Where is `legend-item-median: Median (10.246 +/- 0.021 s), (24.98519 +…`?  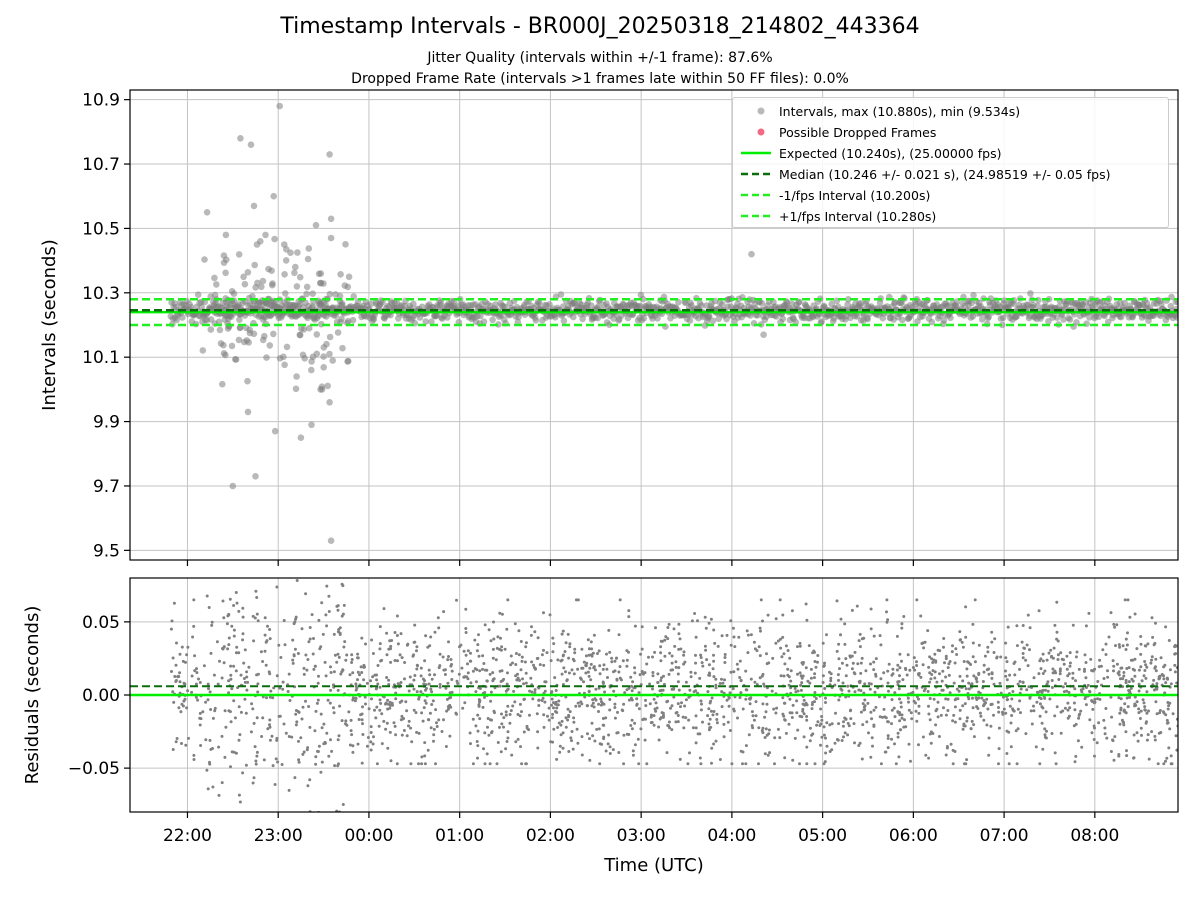
legend-item-median: Median (10.246 +/- 0.021 s), (24.98519 +… is located at coordinates (950, 174).